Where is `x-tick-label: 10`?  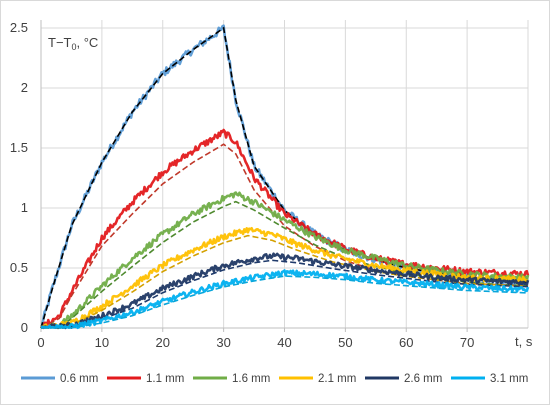
x-tick-label: 10 is located at coordinates (102, 342).